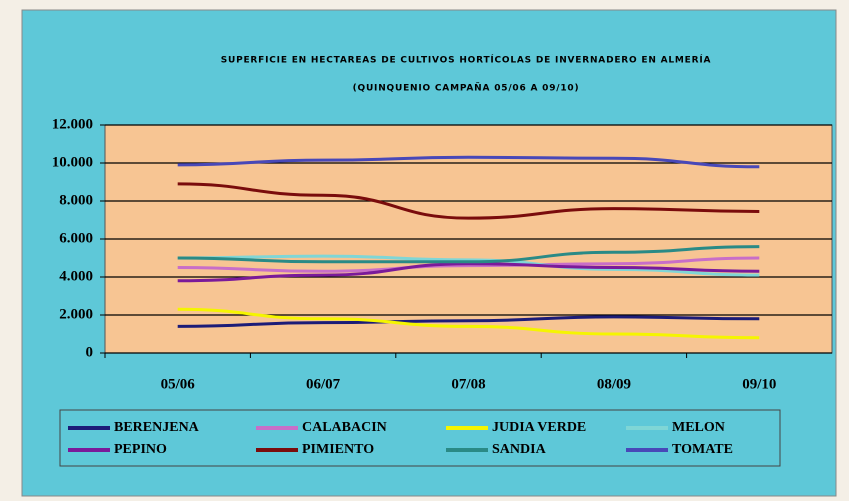  Describe the element at coordinates (76, 314) in the screenshot. I see `y-tick-label: 2.000` at that location.